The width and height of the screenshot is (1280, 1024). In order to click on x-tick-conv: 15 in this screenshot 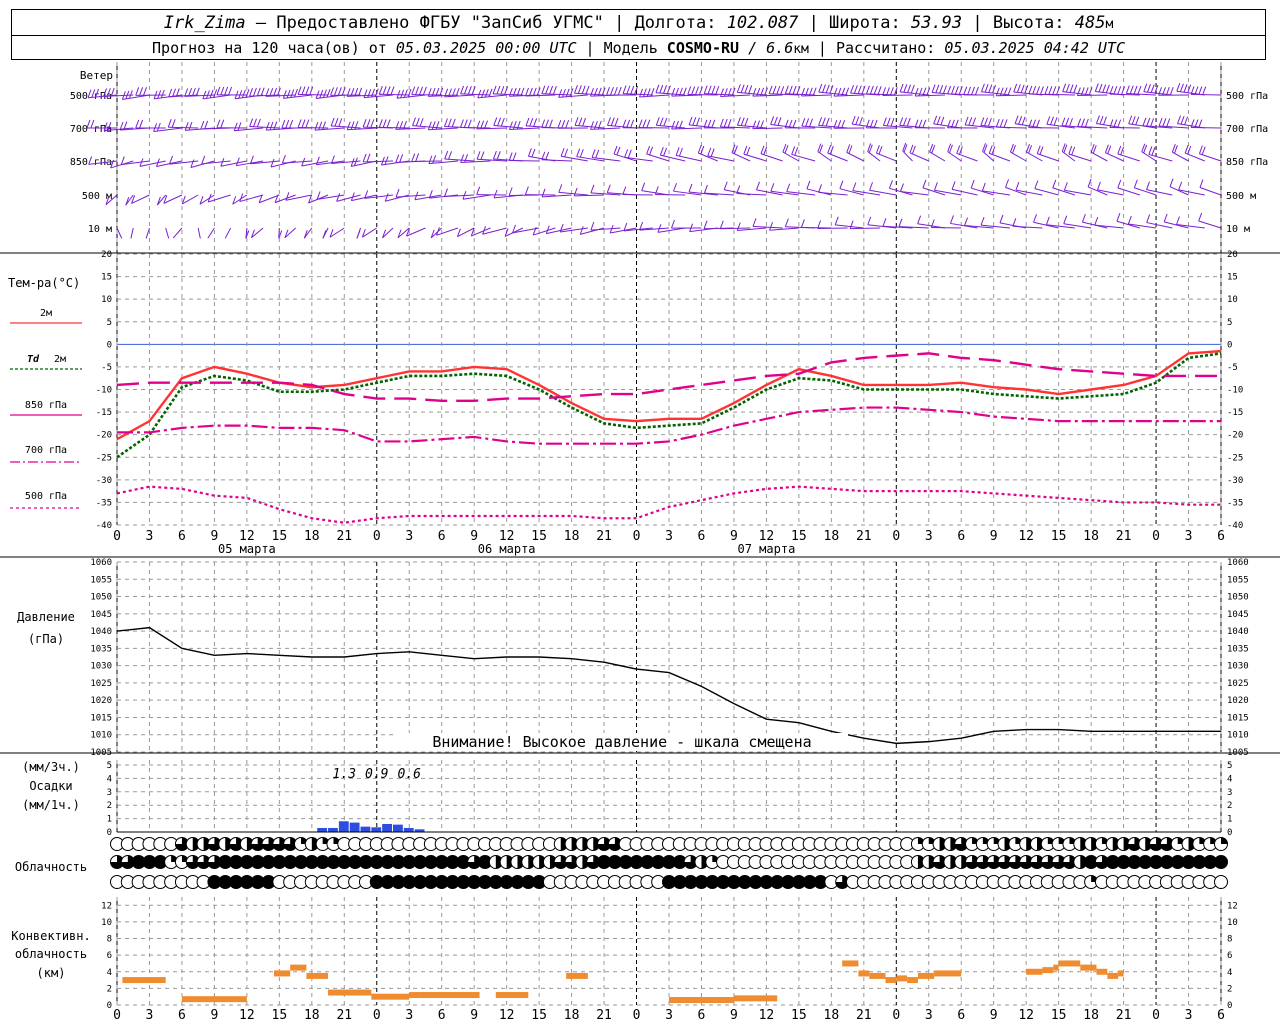, I will do `click(539, 1015)`.